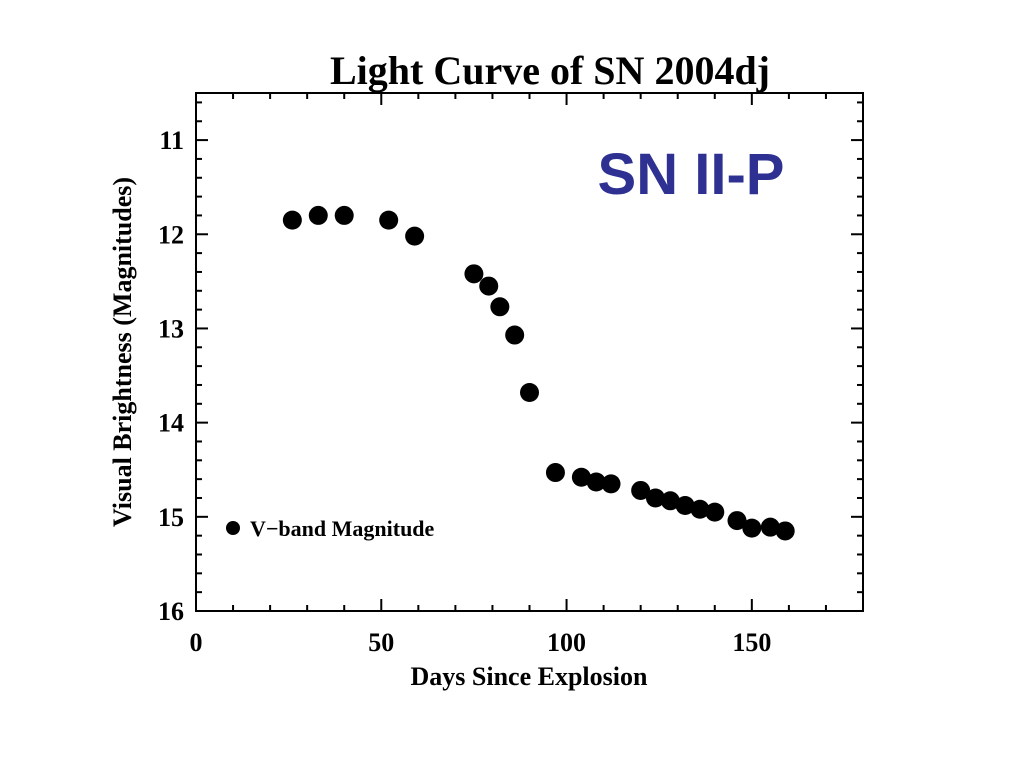 The image size is (1024, 768). I want to click on y-axis-label: Visual Brightness (Magnitudes), so click(122, 352).